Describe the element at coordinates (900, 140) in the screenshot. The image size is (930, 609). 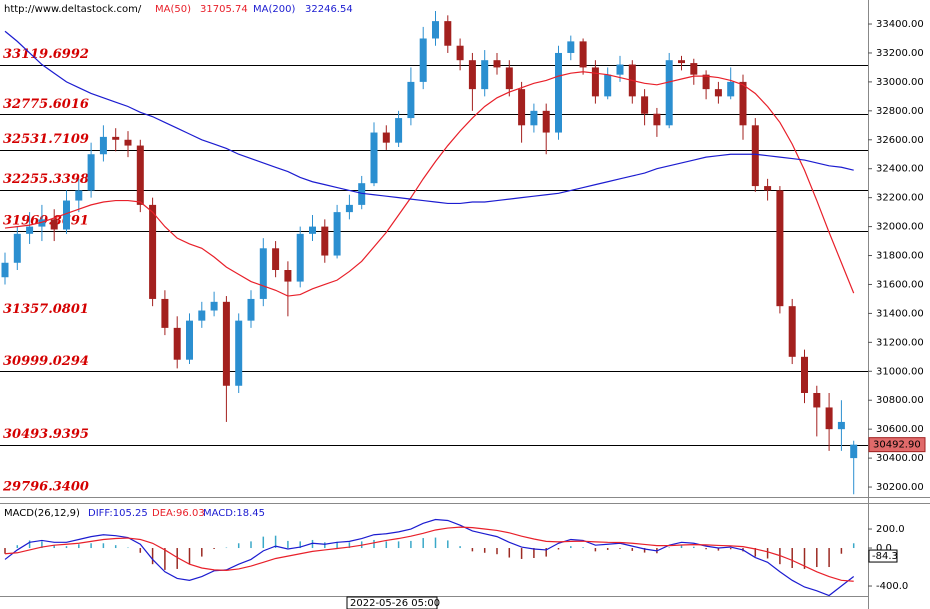
I see `y-tick-label: 32600.00` at that location.